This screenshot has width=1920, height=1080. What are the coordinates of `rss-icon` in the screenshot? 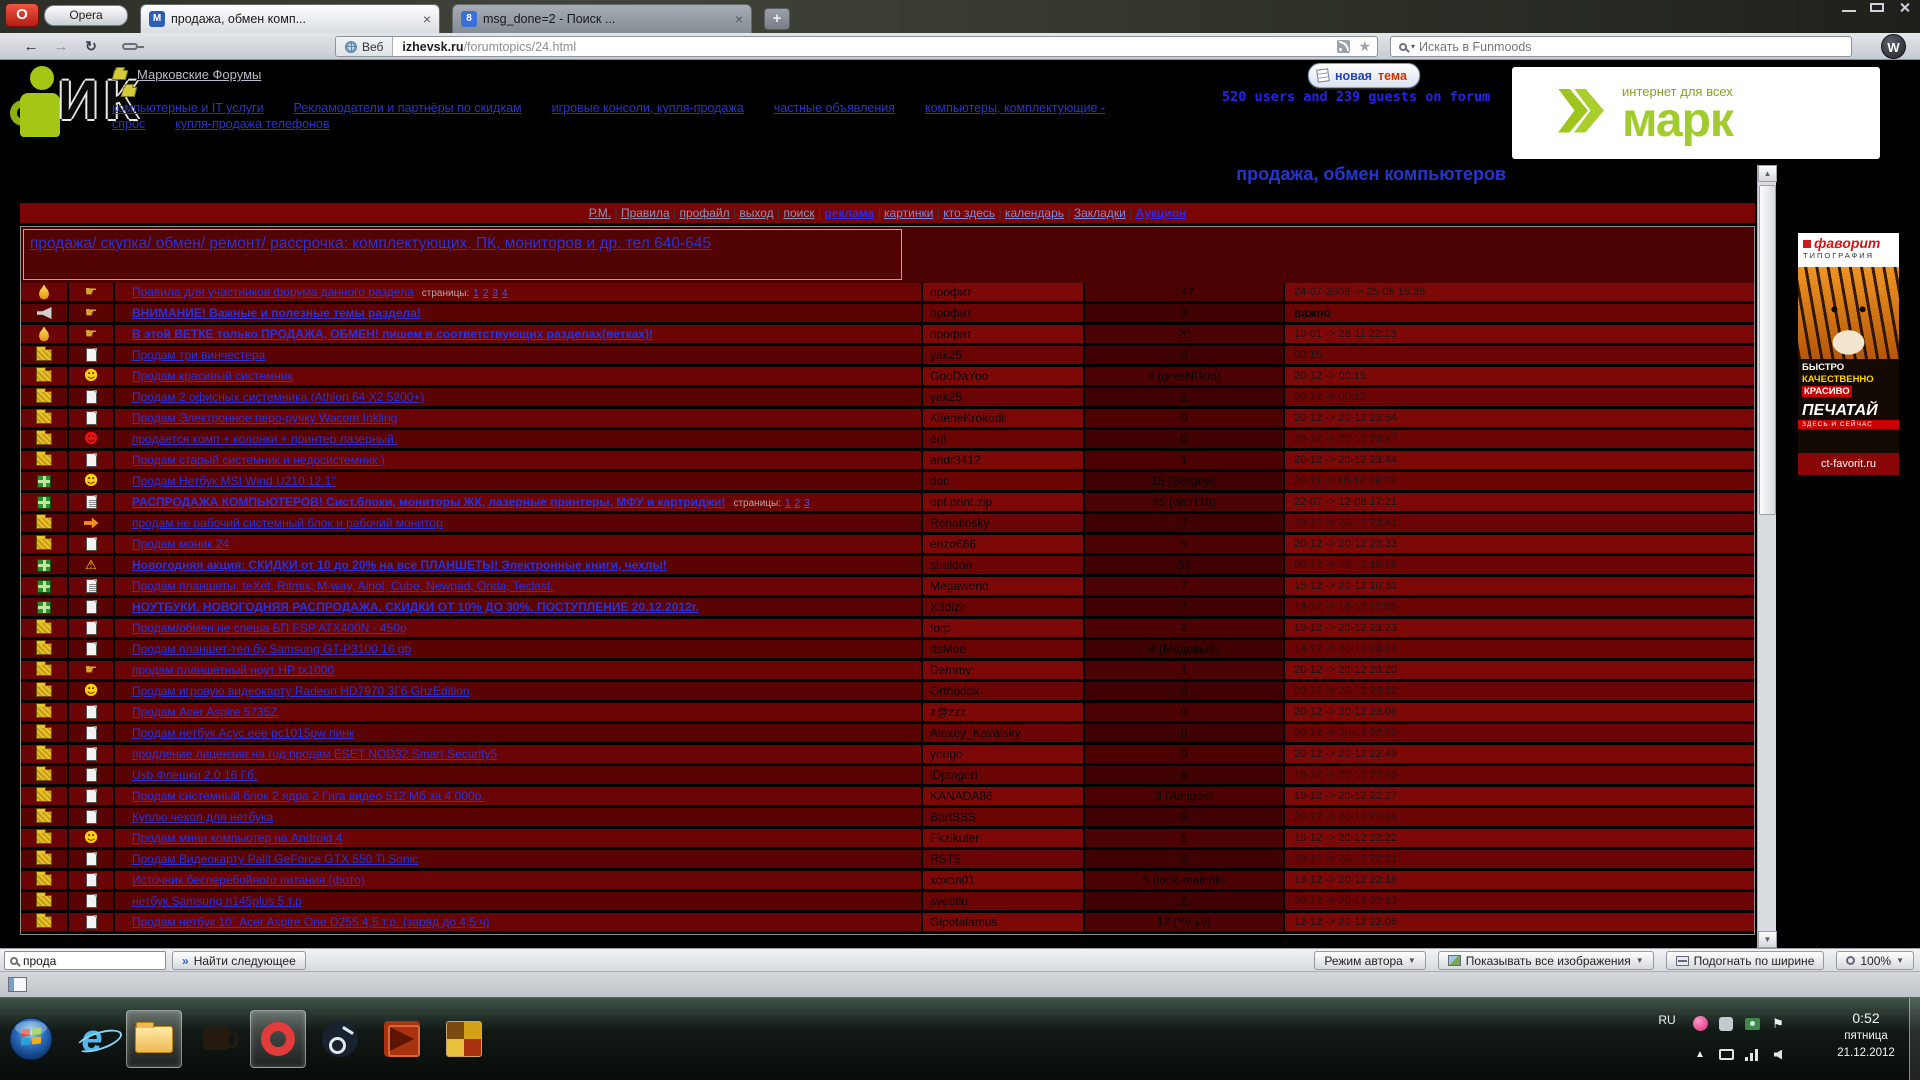 It's located at (1344, 46).